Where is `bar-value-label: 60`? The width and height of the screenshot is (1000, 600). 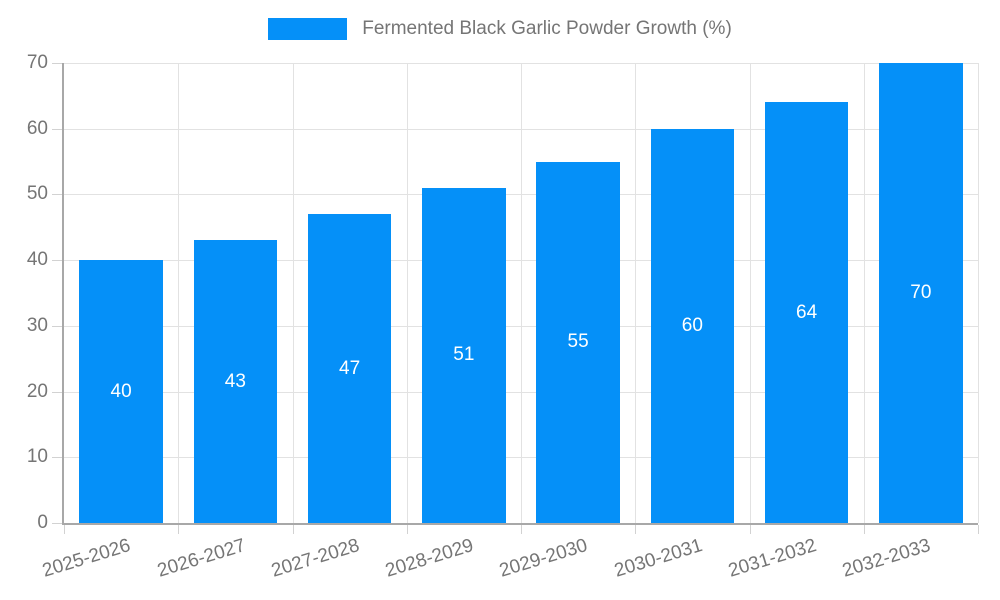 bar-value-label: 60 is located at coordinates (692, 325).